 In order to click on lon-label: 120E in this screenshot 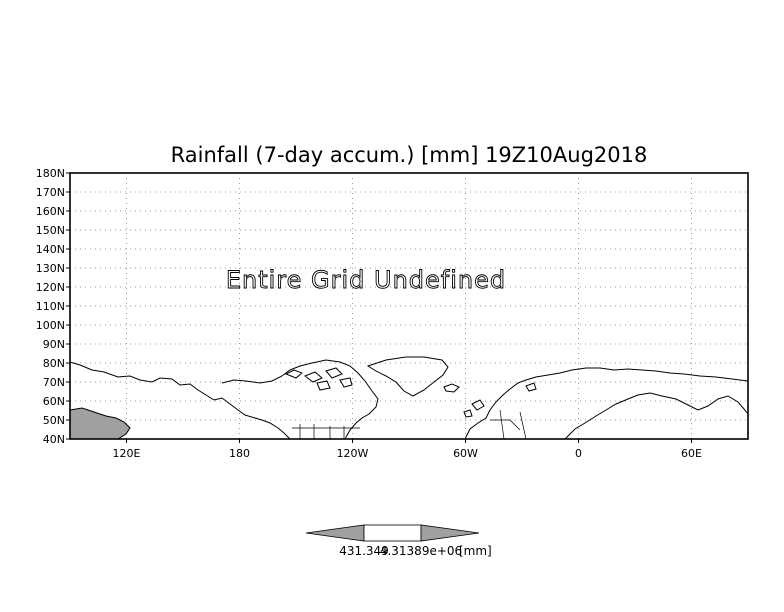, I will do `click(127, 453)`.